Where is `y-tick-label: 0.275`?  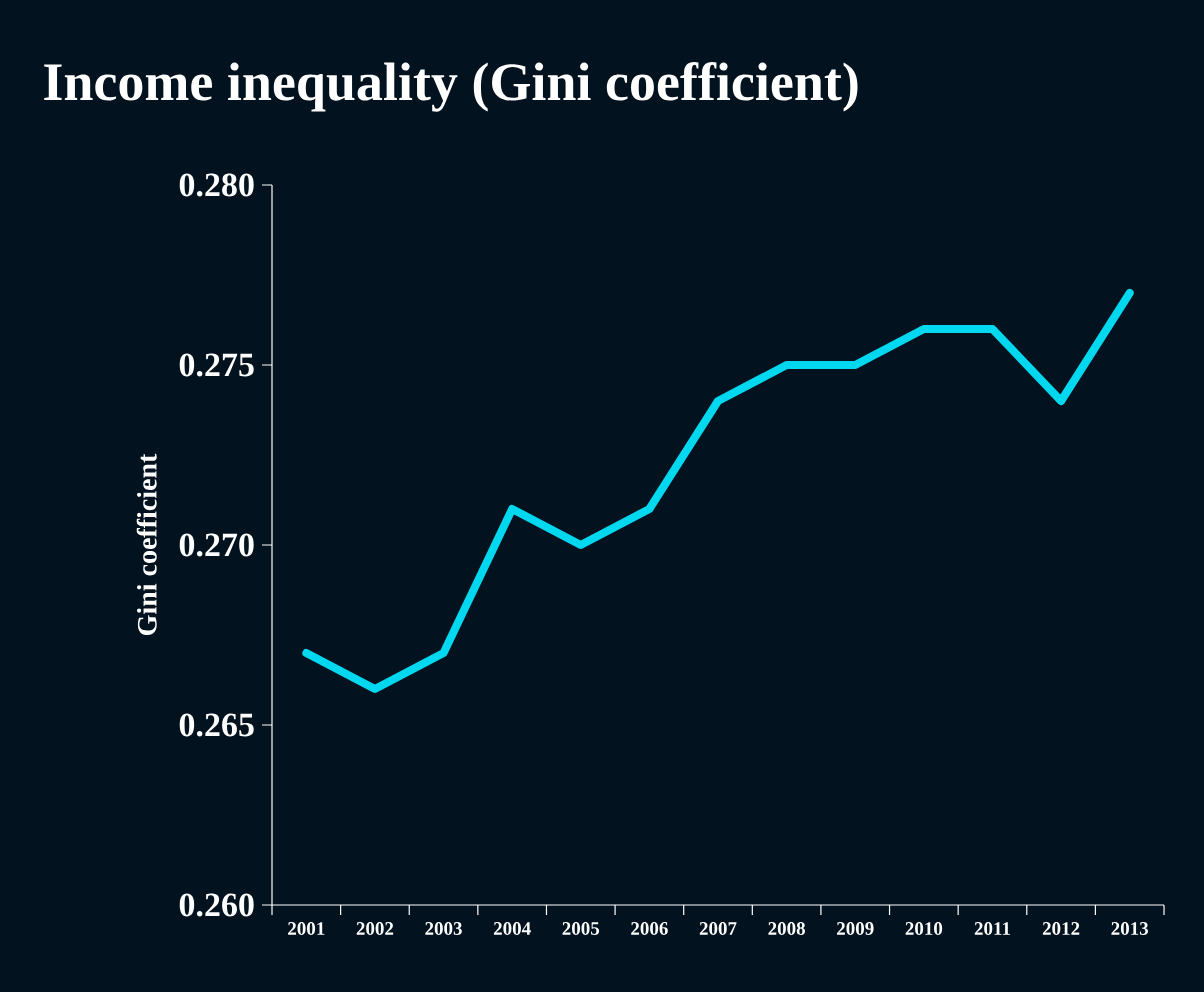
y-tick-label: 0.275 is located at coordinates (216, 365).